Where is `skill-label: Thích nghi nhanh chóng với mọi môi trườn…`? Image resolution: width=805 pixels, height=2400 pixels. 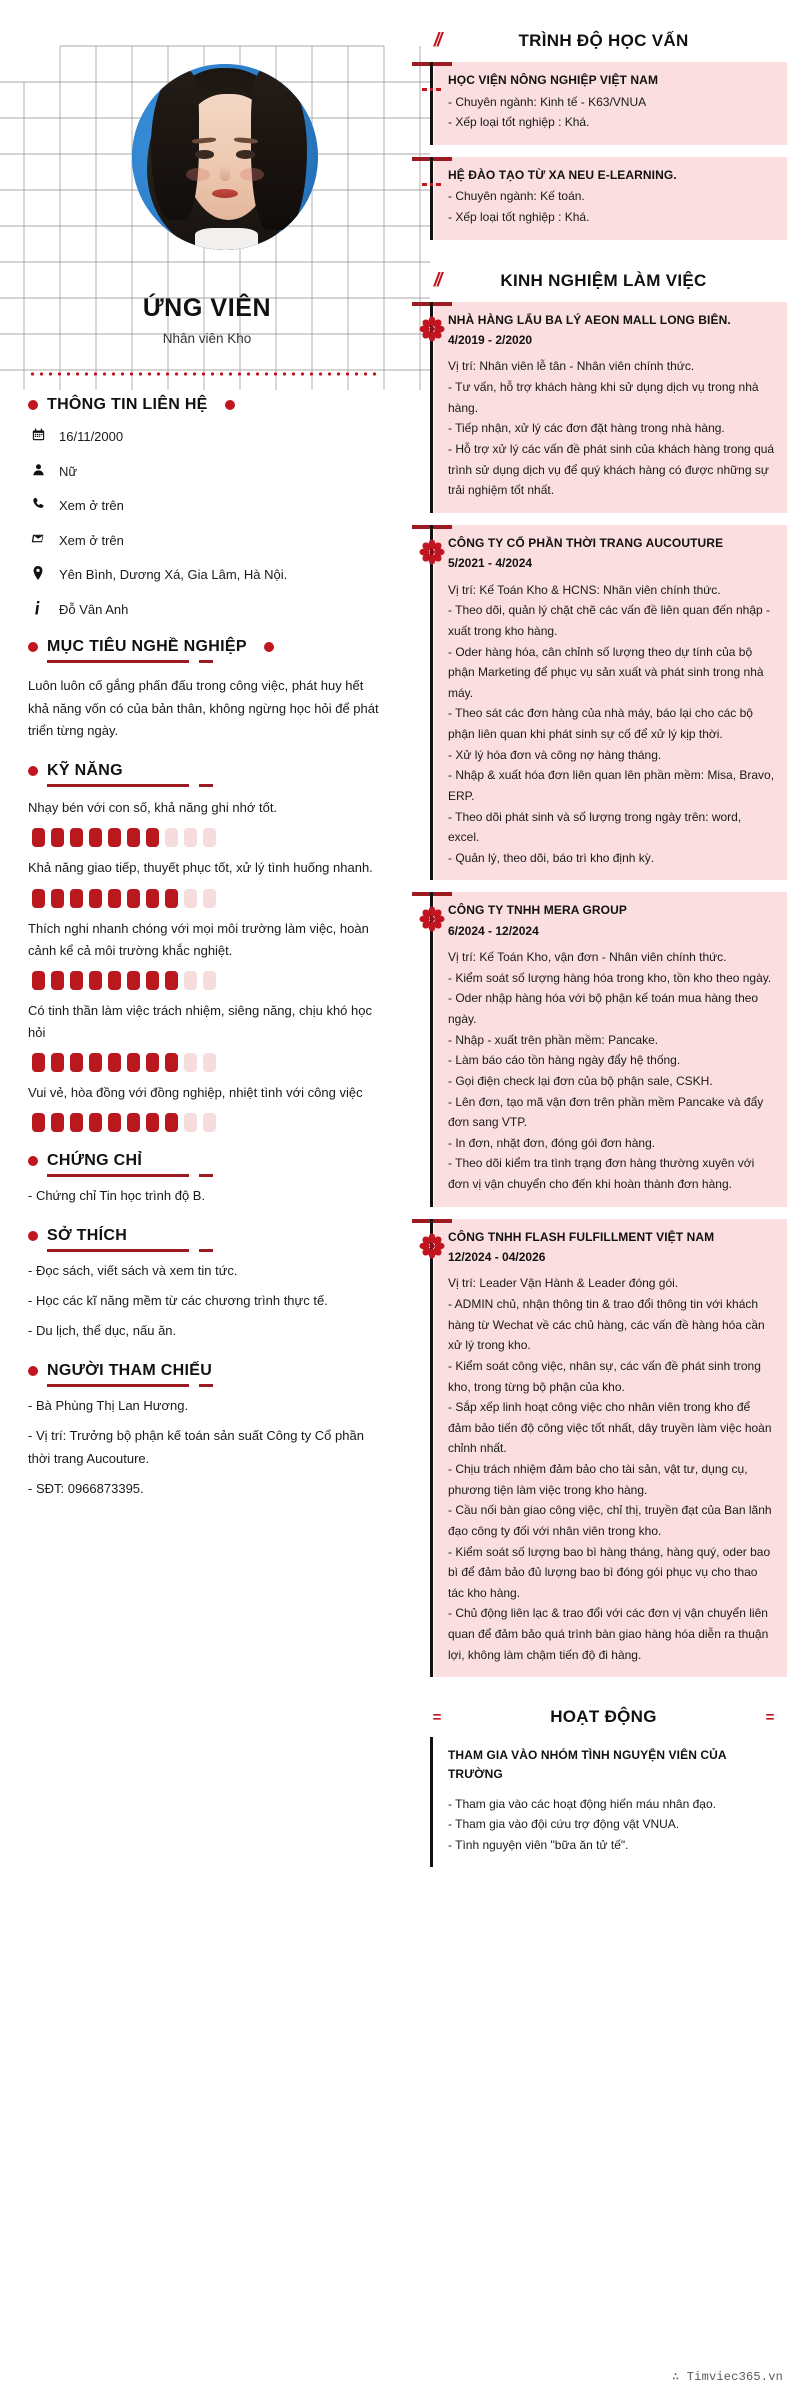 skill-label: Thích nghi nhanh chóng với mọi môi trườn… is located at coordinates (198, 939).